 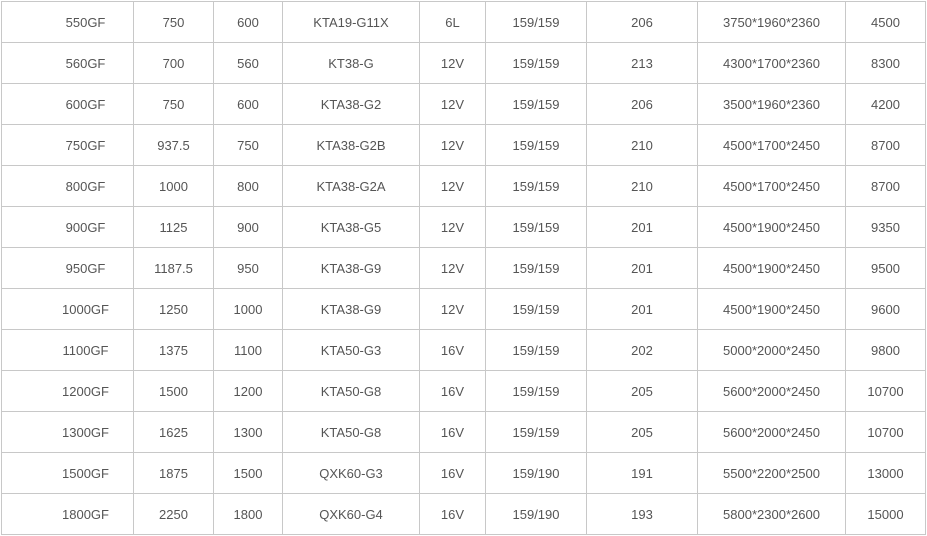 What do you see at coordinates (642, 473) in the screenshot?
I see `cell-fuel-consumption: 191` at bounding box center [642, 473].